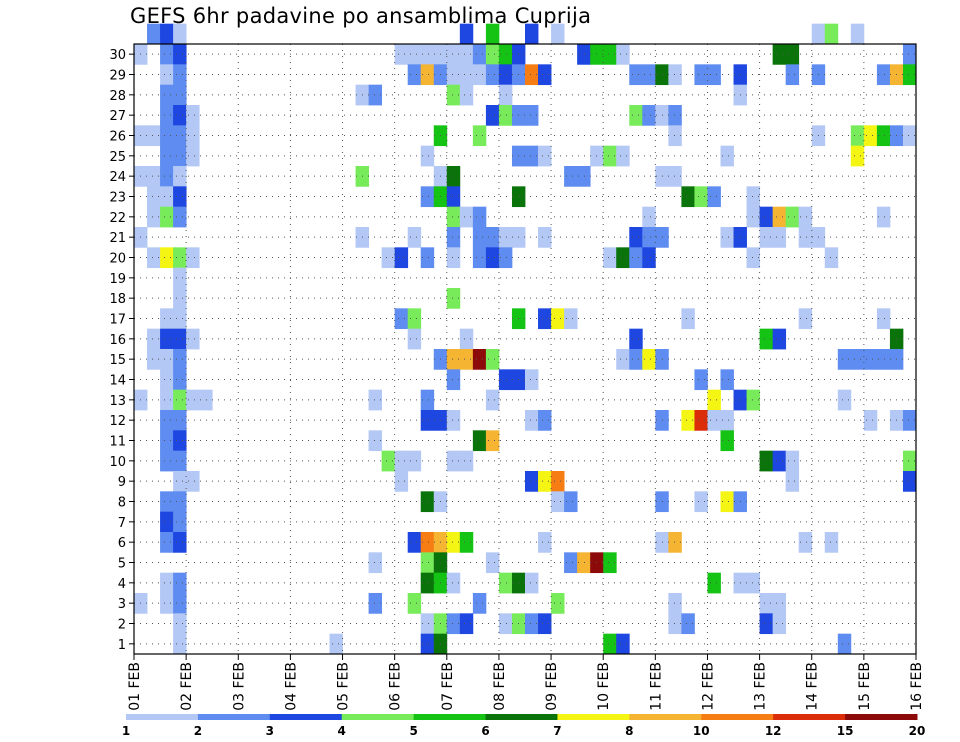  What do you see at coordinates (708, 686) in the screenshot?
I see `x-tick-label: 12 FEB` at bounding box center [708, 686].